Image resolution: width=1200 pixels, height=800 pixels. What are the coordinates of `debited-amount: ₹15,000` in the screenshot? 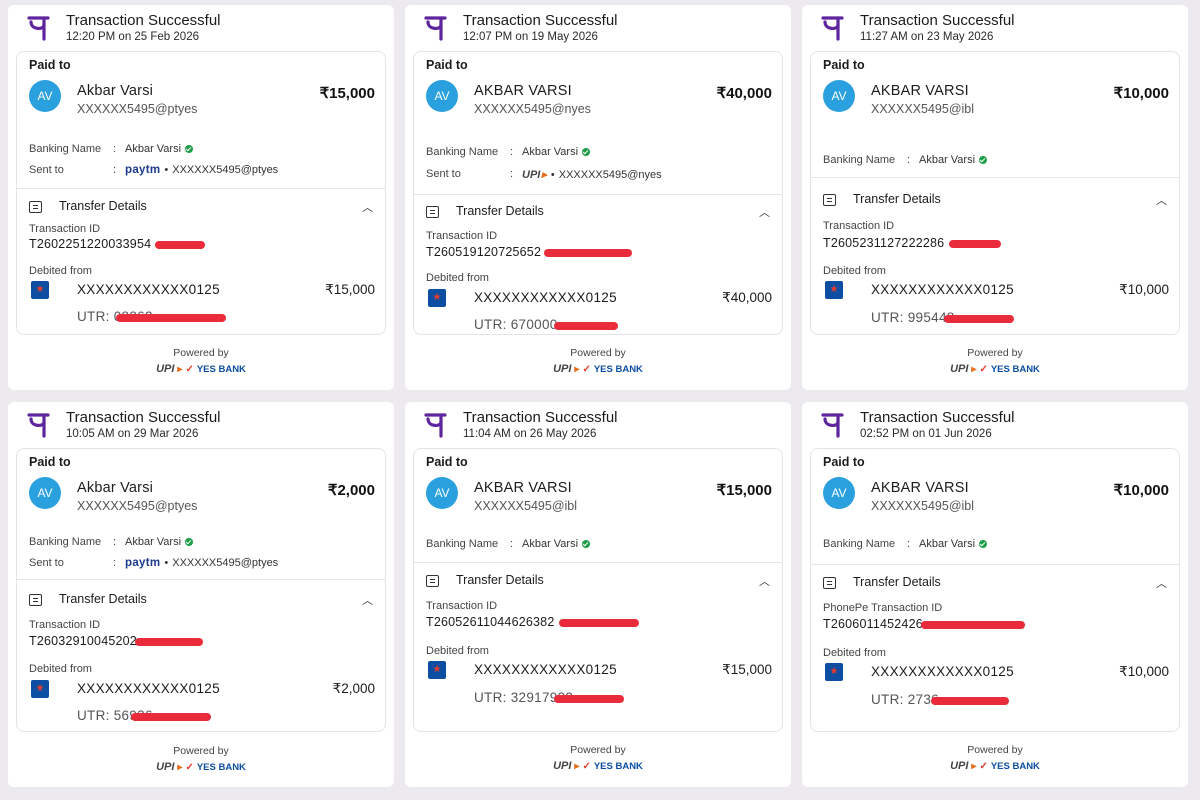 It's located at (350, 289).